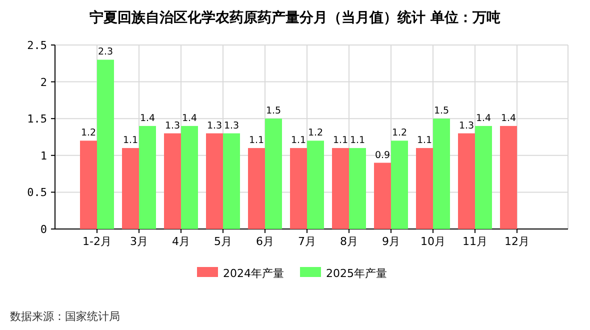 This screenshot has width=590, height=330. I want to click on x-tick-label: 3月, so click(139, 241).